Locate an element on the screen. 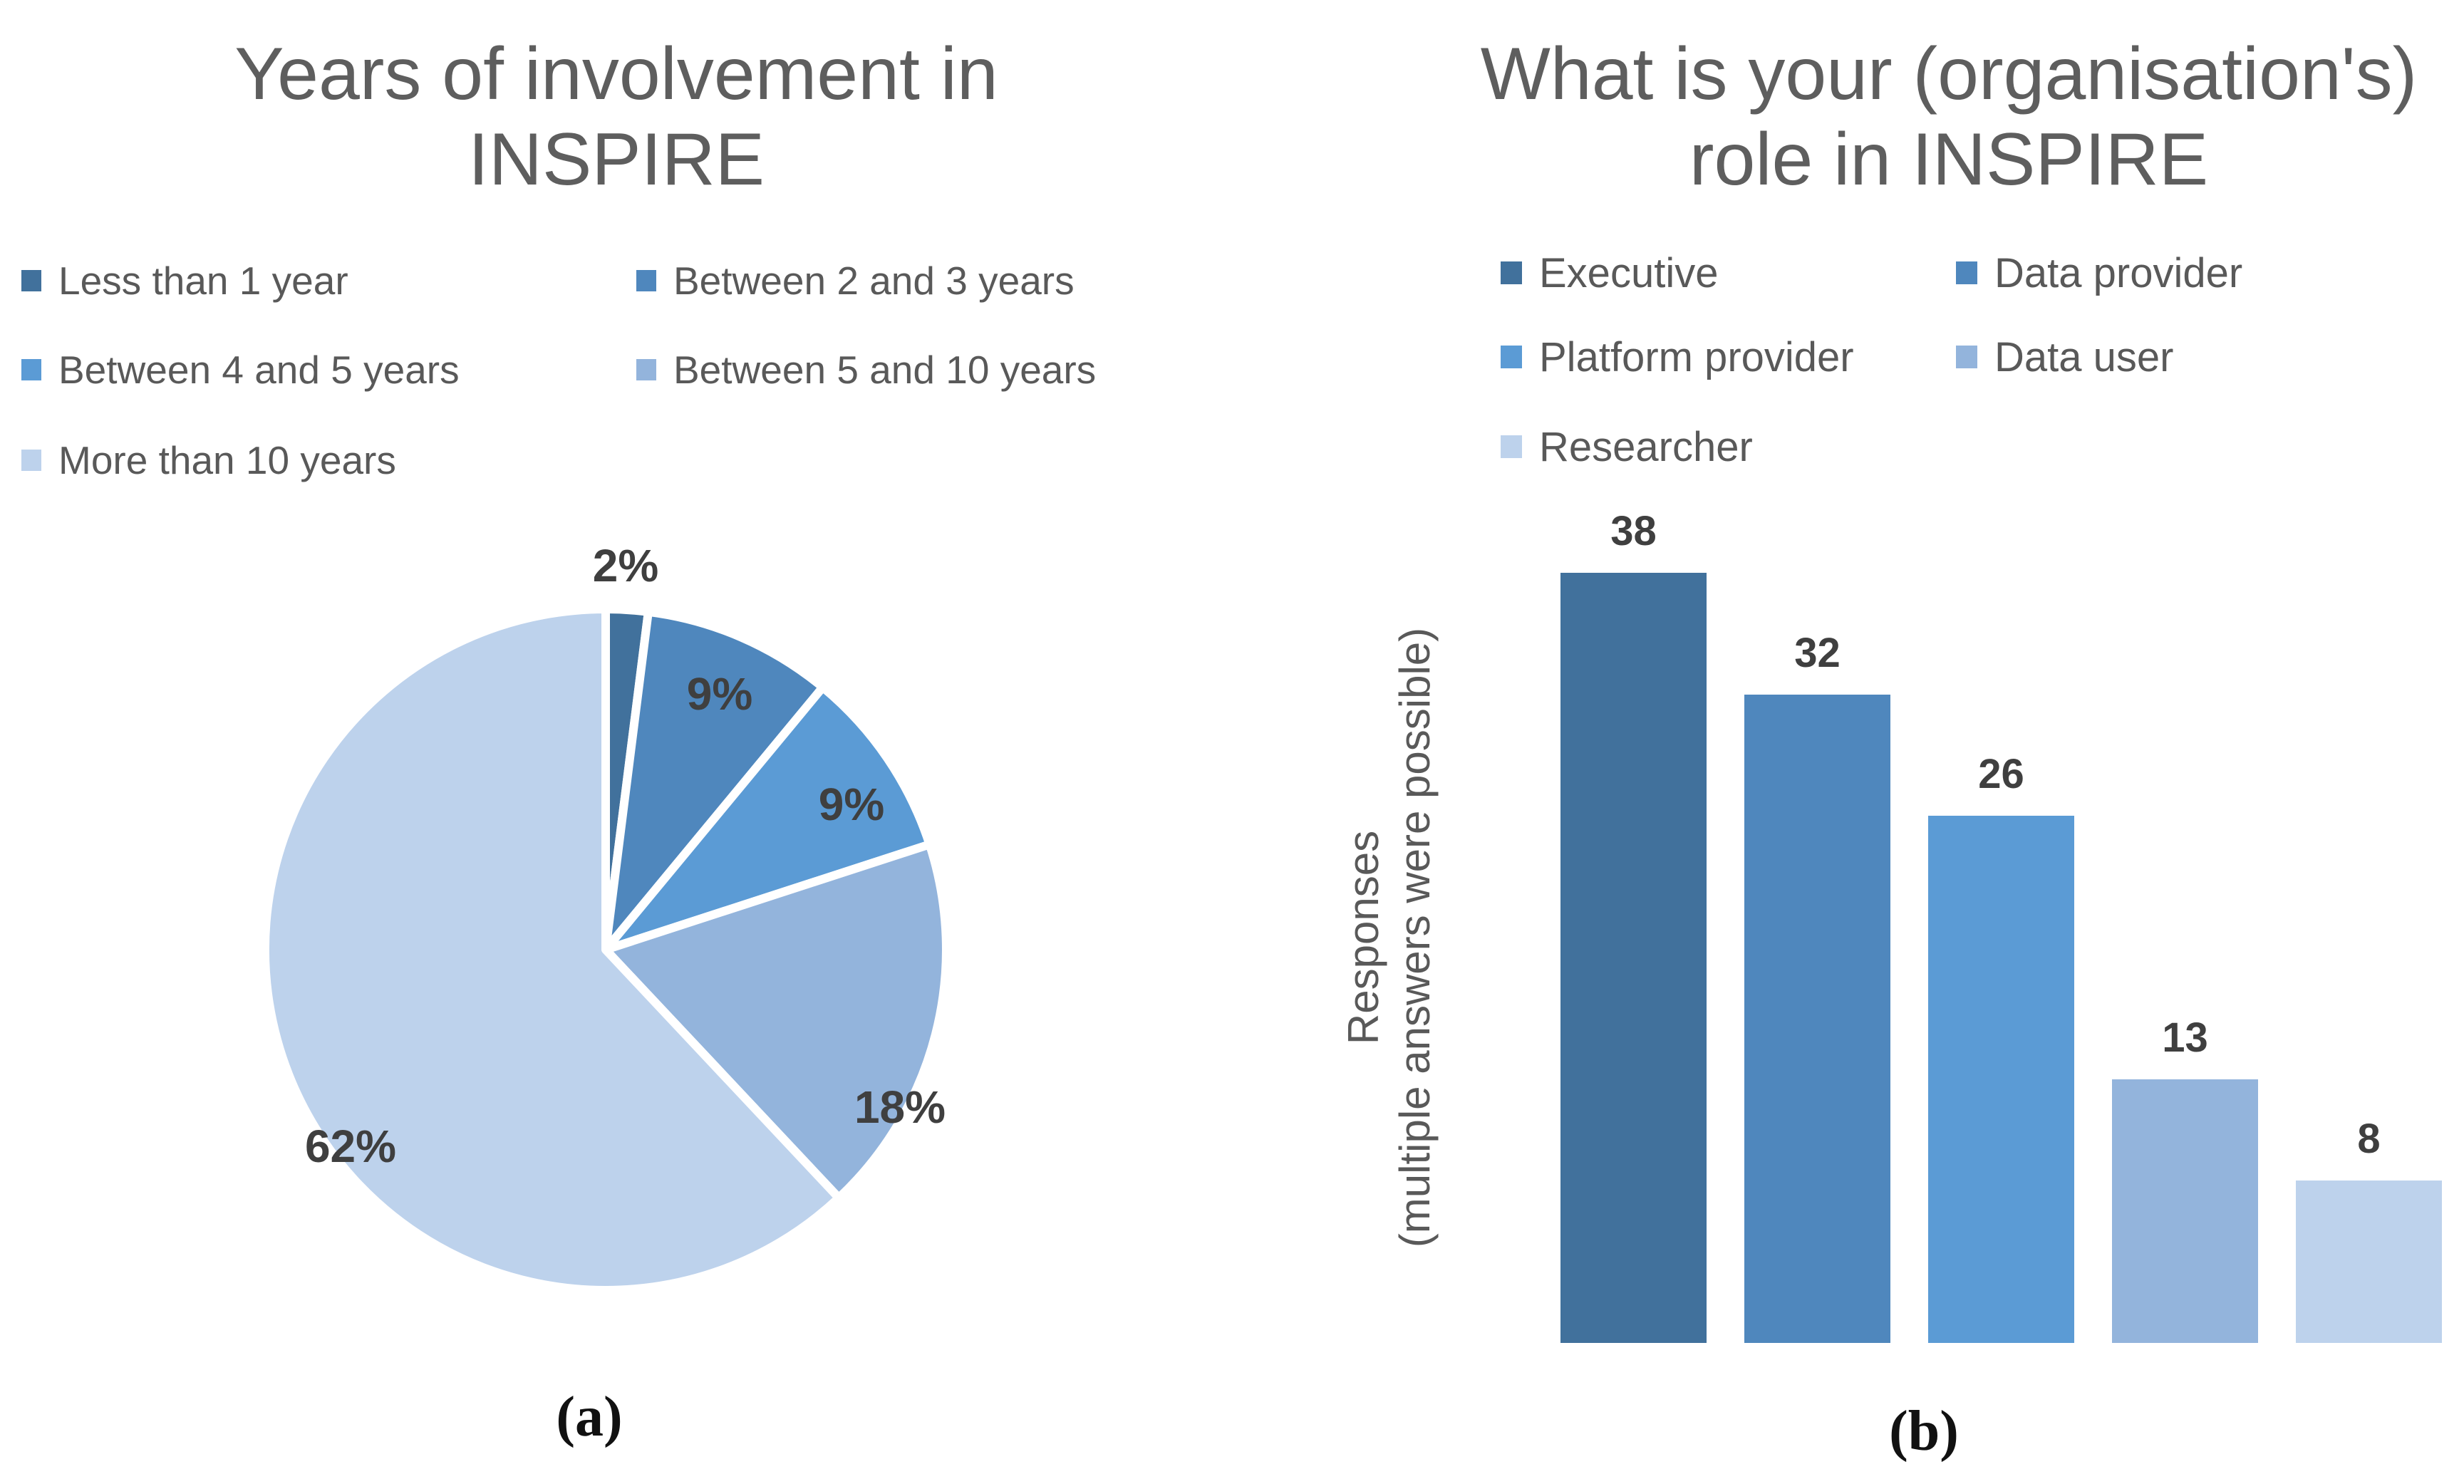 This screenshot has height=1484, width=2464. bar-legend-label: Platform provider is located at coordinates (1696, 356).